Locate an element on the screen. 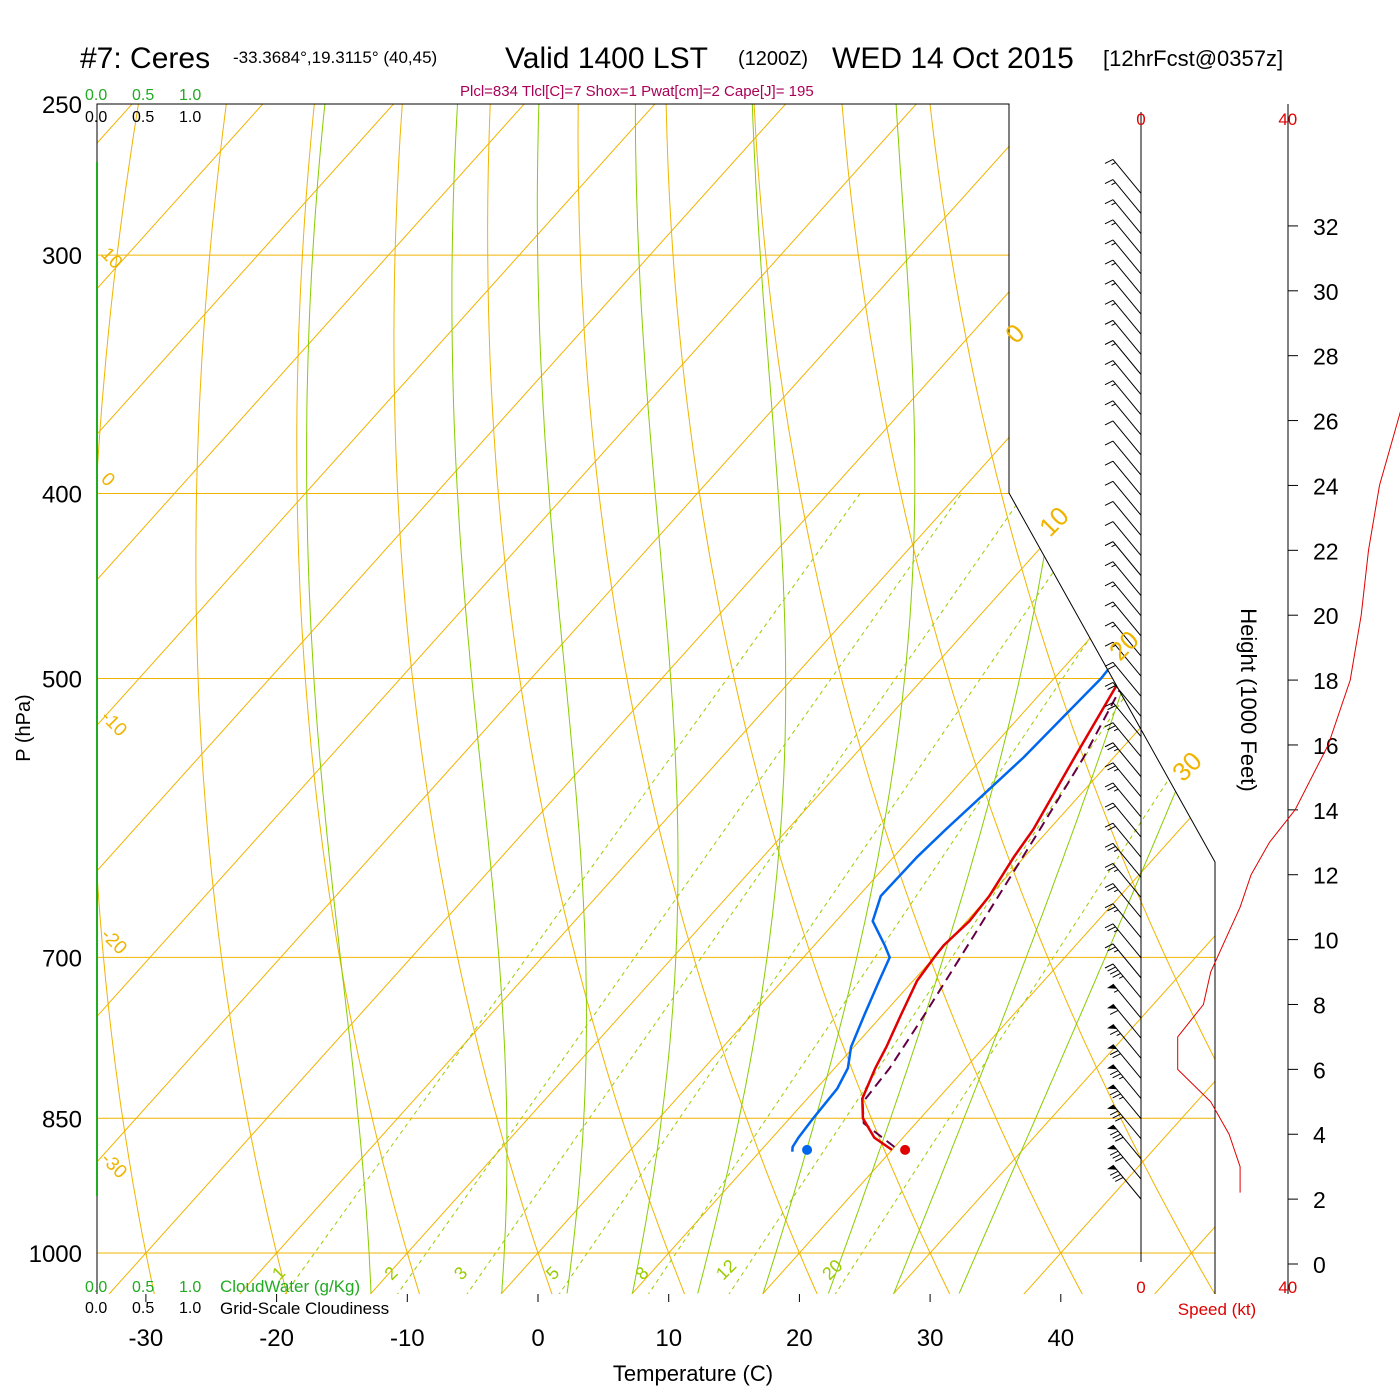 The width and height of the screenshot is (1400, 1400). height-tick-label: 4 is located at coordinates (1319, 1135).